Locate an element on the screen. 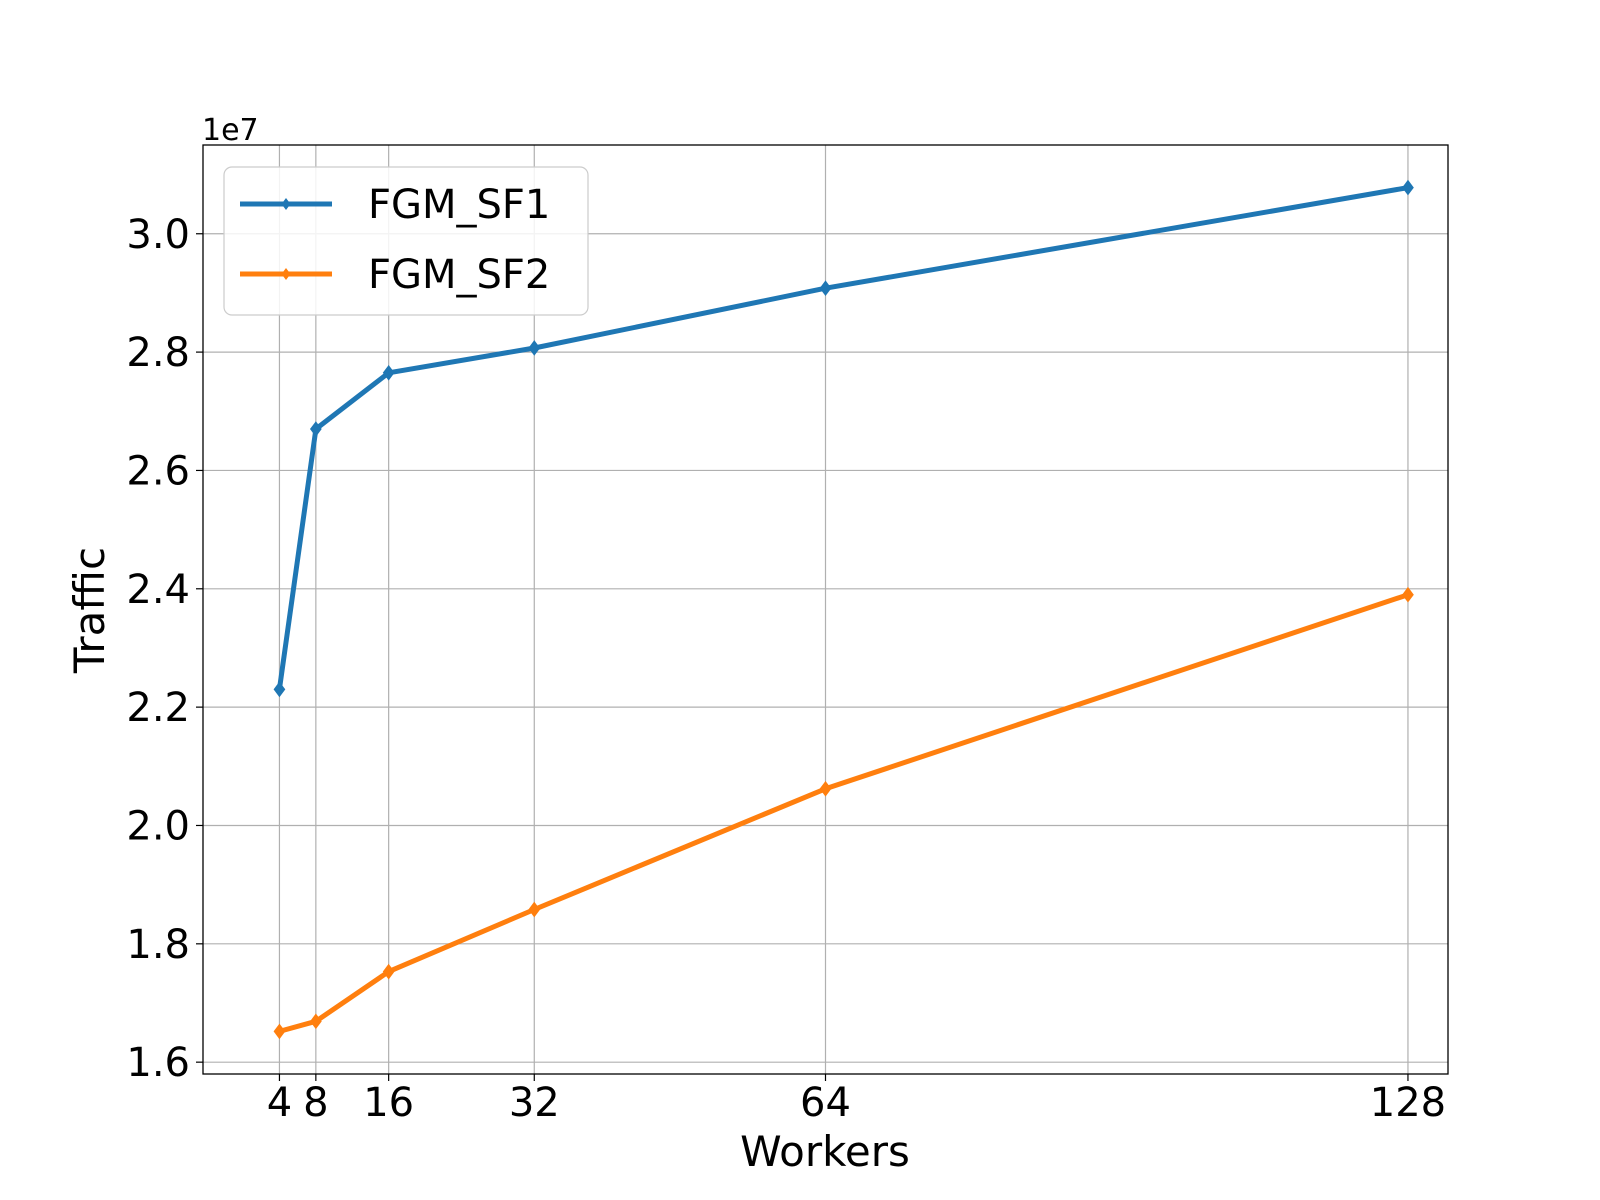 This screenshot has height=1200, width=1600. legend-item: FGM_SF1 is located at coordinates (395, 205).